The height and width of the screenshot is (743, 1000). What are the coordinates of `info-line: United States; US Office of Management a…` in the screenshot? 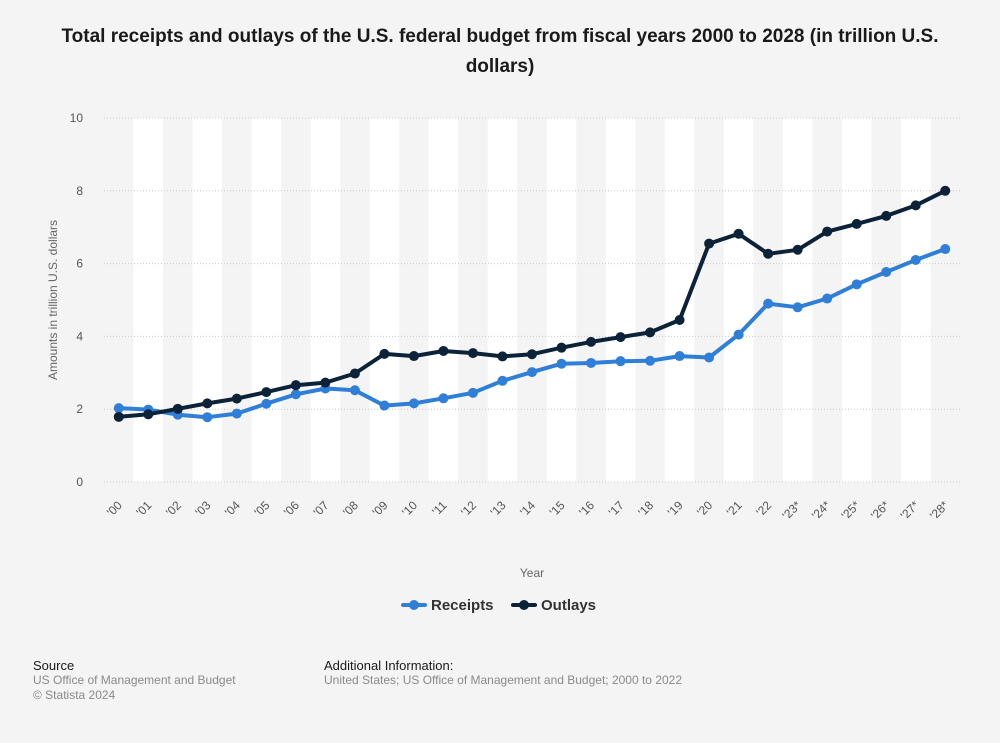 It's located at (503, 680).